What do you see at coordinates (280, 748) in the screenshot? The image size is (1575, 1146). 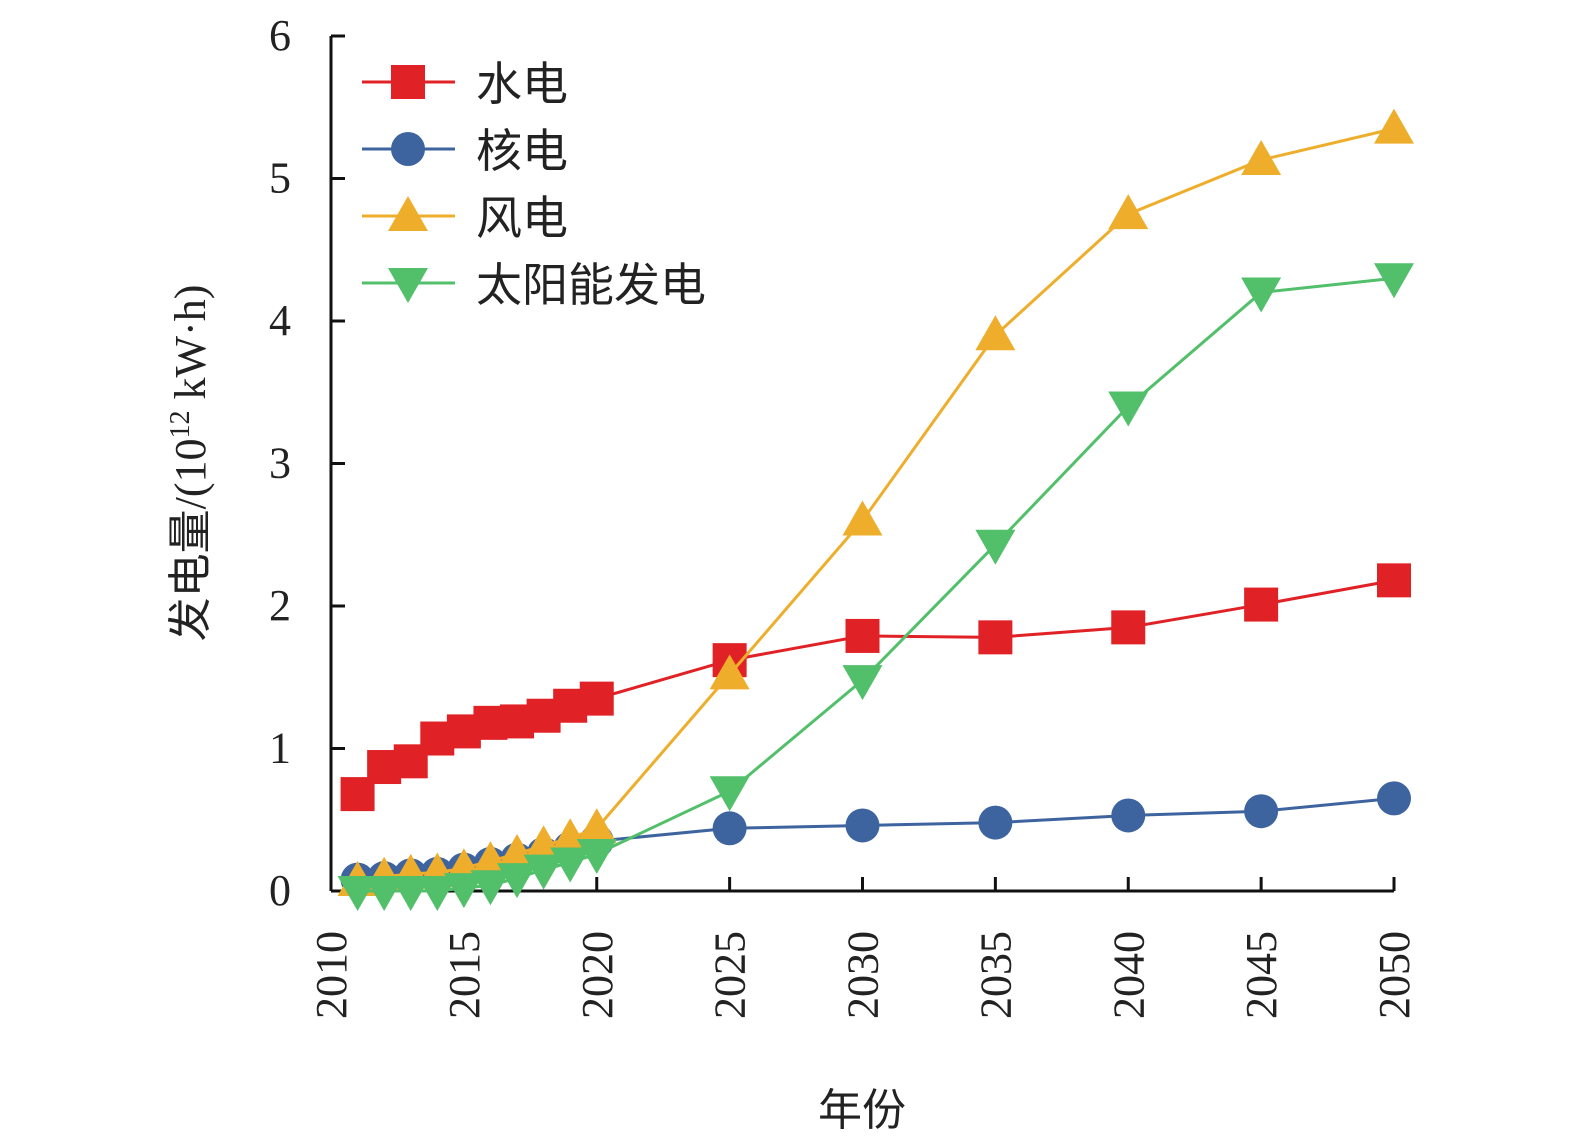 I see `y-tick-label: 1` at bounding box center [280, 748].